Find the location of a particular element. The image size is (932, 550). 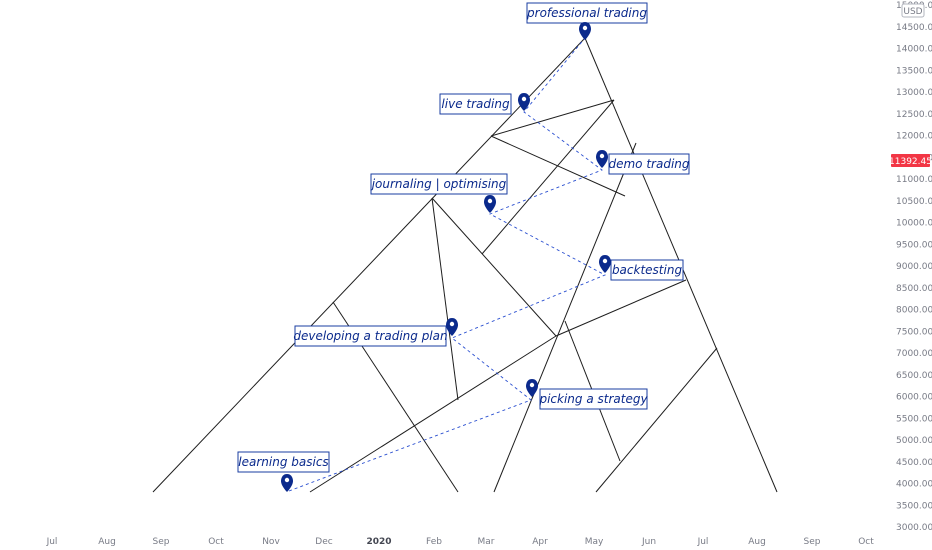

price-tick-label: 5000.00 is located at coordinates (914, 441).